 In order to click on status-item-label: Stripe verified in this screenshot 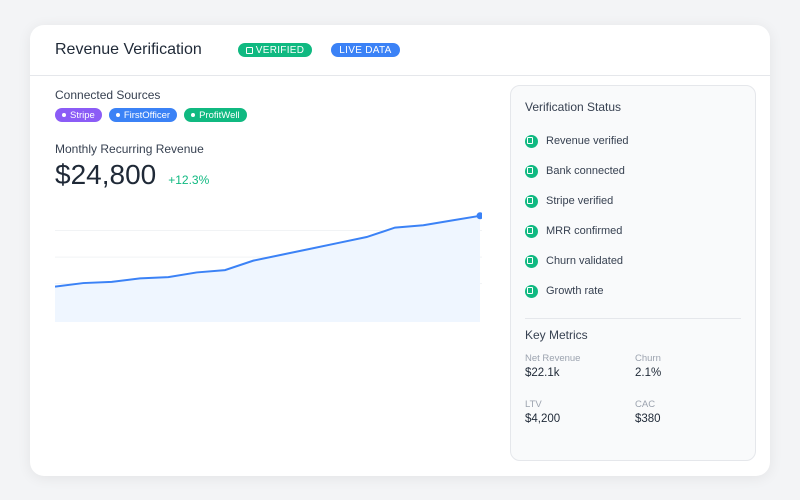, I will do `click(580, 201)`.